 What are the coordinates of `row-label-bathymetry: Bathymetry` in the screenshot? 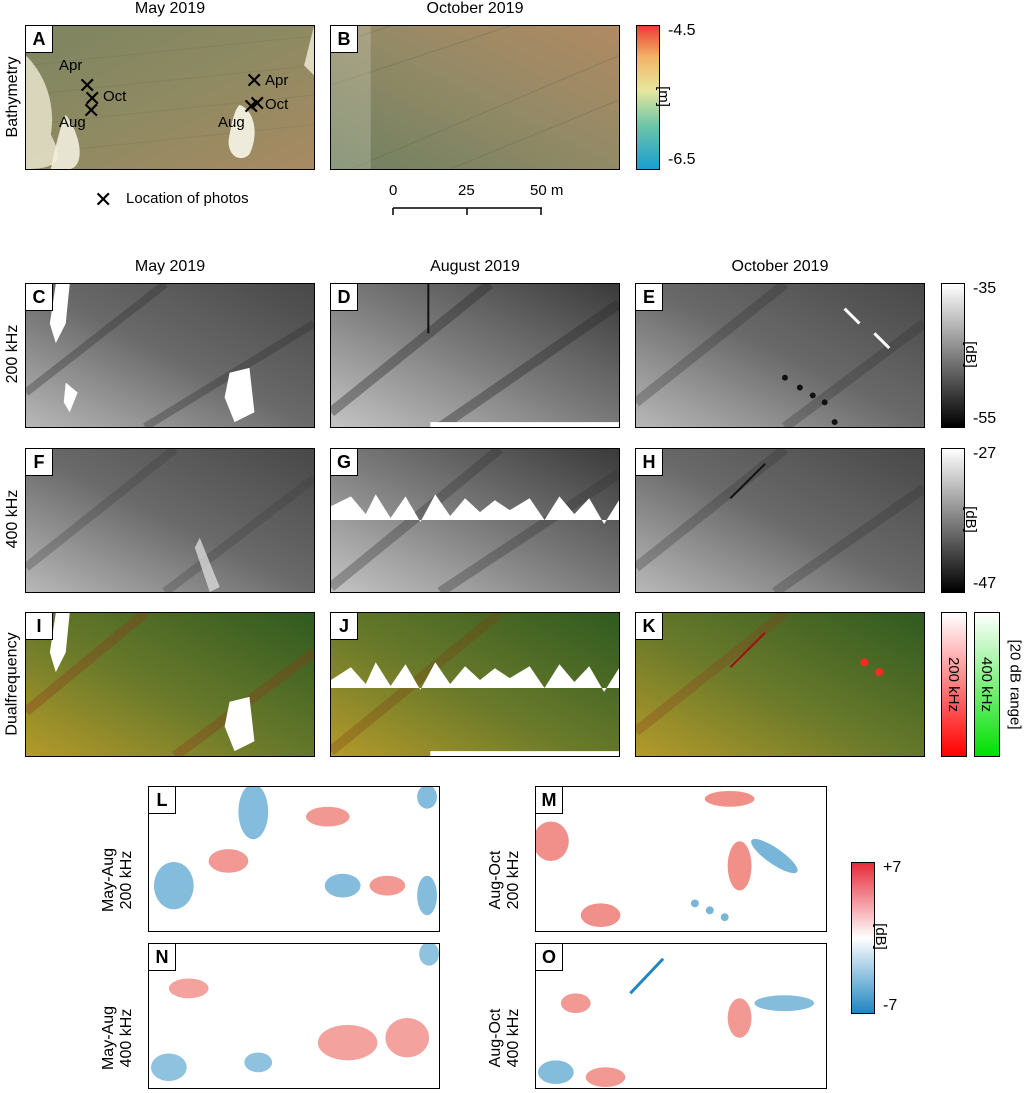 It's located at (12, 97).